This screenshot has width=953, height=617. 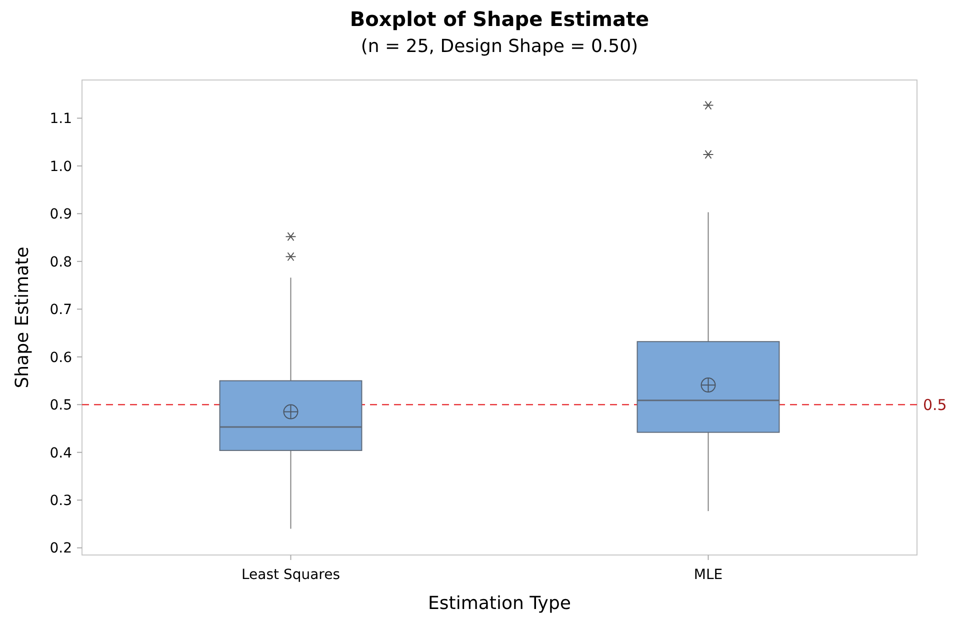 I want to click on x-axis-title: Estimation Type, so click(x=499, y=603).